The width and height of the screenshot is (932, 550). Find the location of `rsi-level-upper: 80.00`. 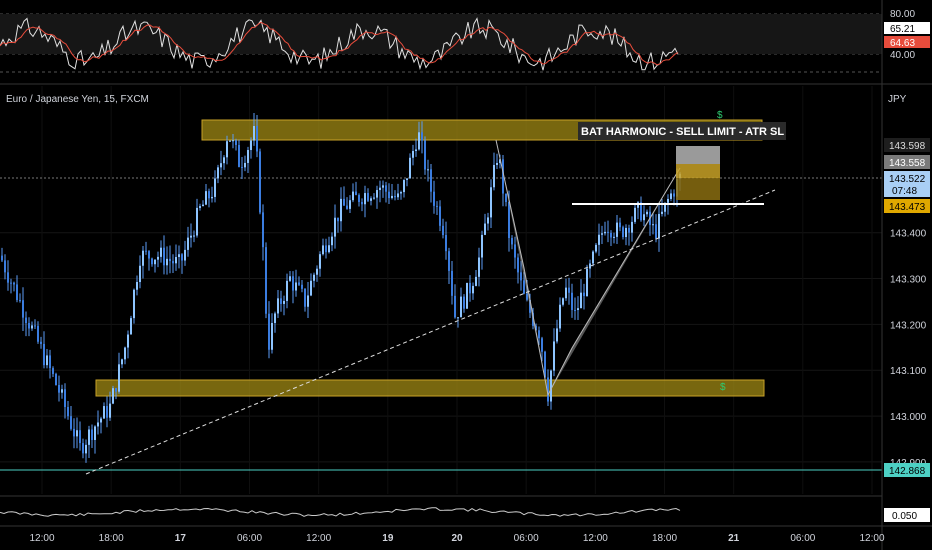

rsi-level-upper: 80.00 is located at coordinates (902, 14).